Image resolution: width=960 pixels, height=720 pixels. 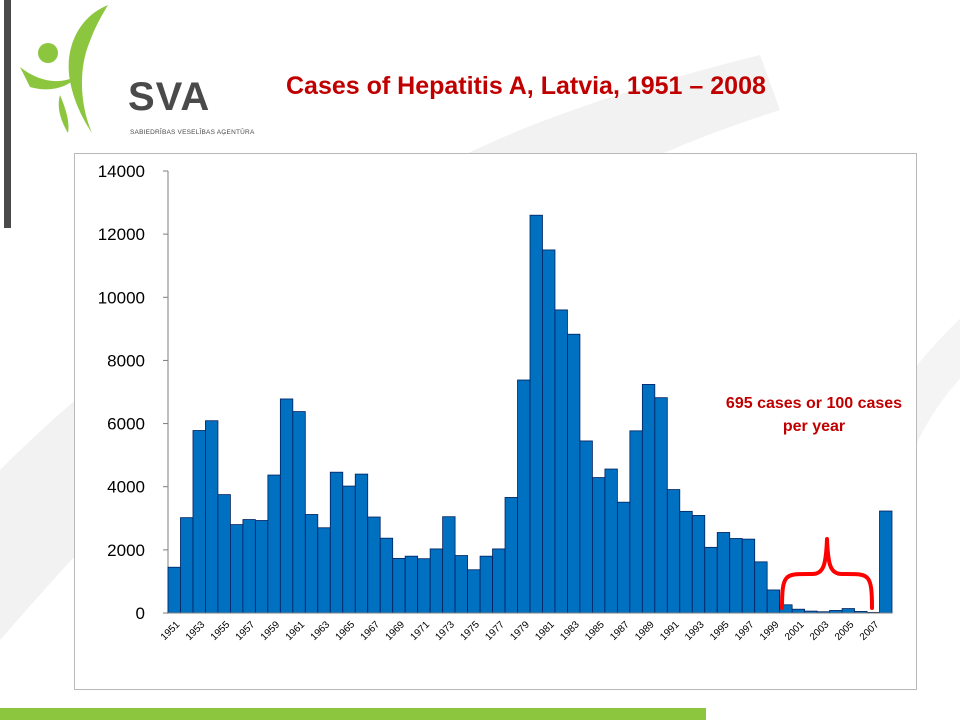 What do you see at coordinates (520, 631) in the screenshot?
I see `x-tick-label: 1979` at bounding box center [520, 631].